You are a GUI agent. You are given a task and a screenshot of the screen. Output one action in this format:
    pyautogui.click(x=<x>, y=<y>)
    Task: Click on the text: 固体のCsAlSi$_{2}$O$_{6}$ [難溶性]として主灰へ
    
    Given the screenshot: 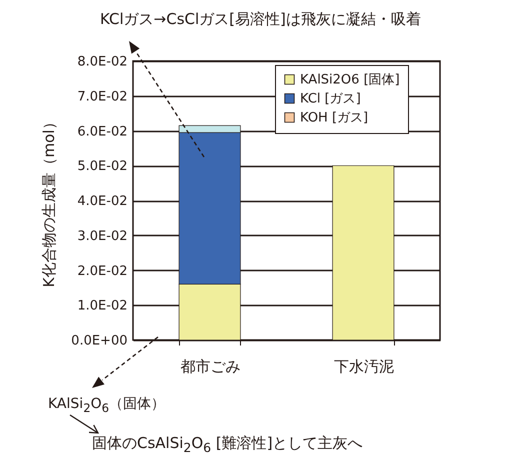 What is the action you would take?
    pyautogui.click(x=227, y=444)
    